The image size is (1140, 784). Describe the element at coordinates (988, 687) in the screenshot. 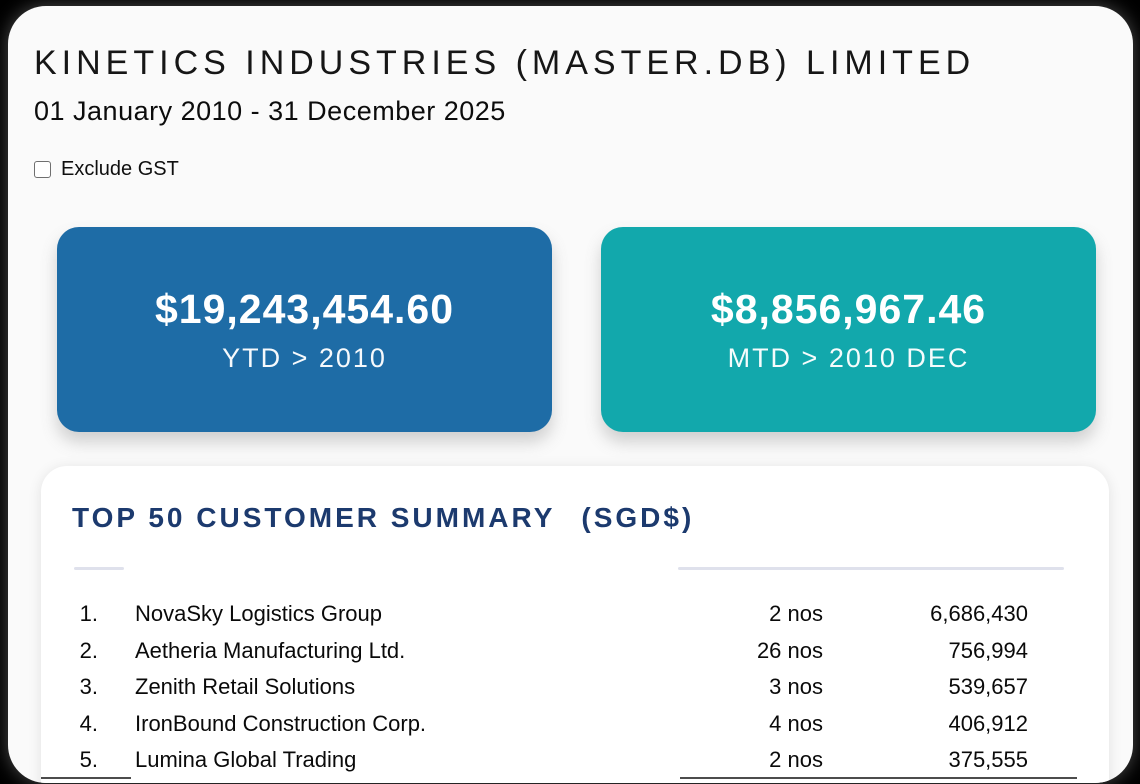

I see `row-amount: 539,657` at that location.